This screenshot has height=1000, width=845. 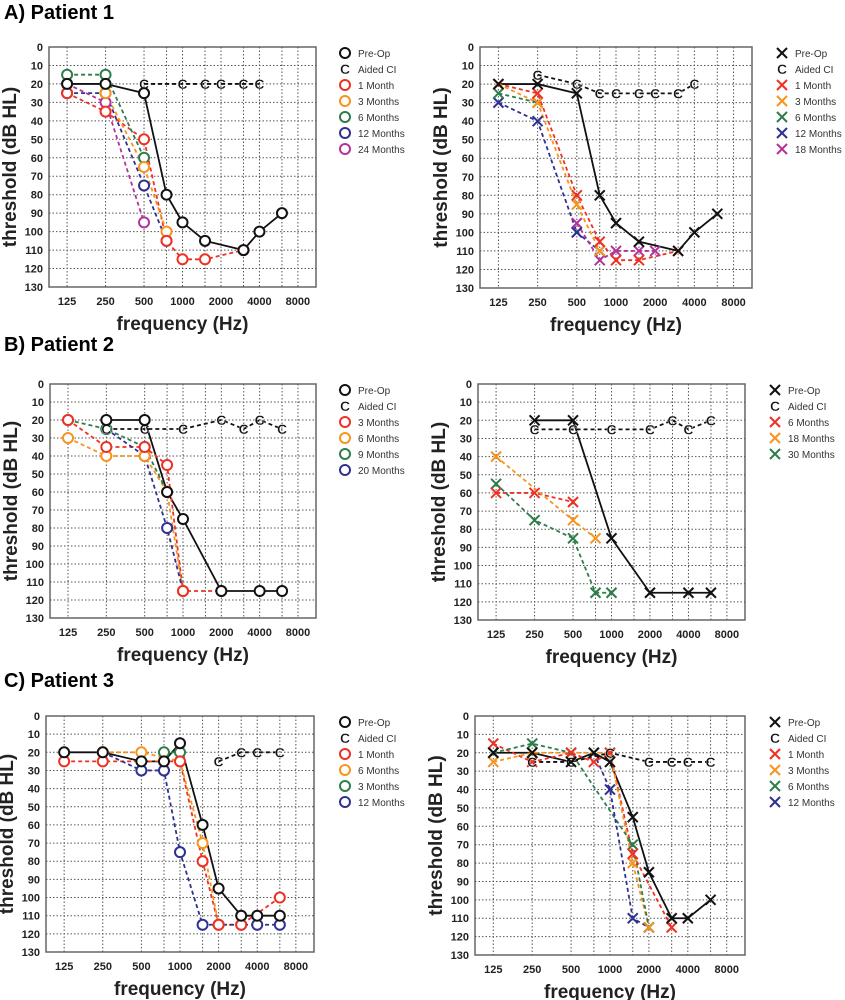 I want to click on x-tick-label: 500, so click(x=144, y=633).